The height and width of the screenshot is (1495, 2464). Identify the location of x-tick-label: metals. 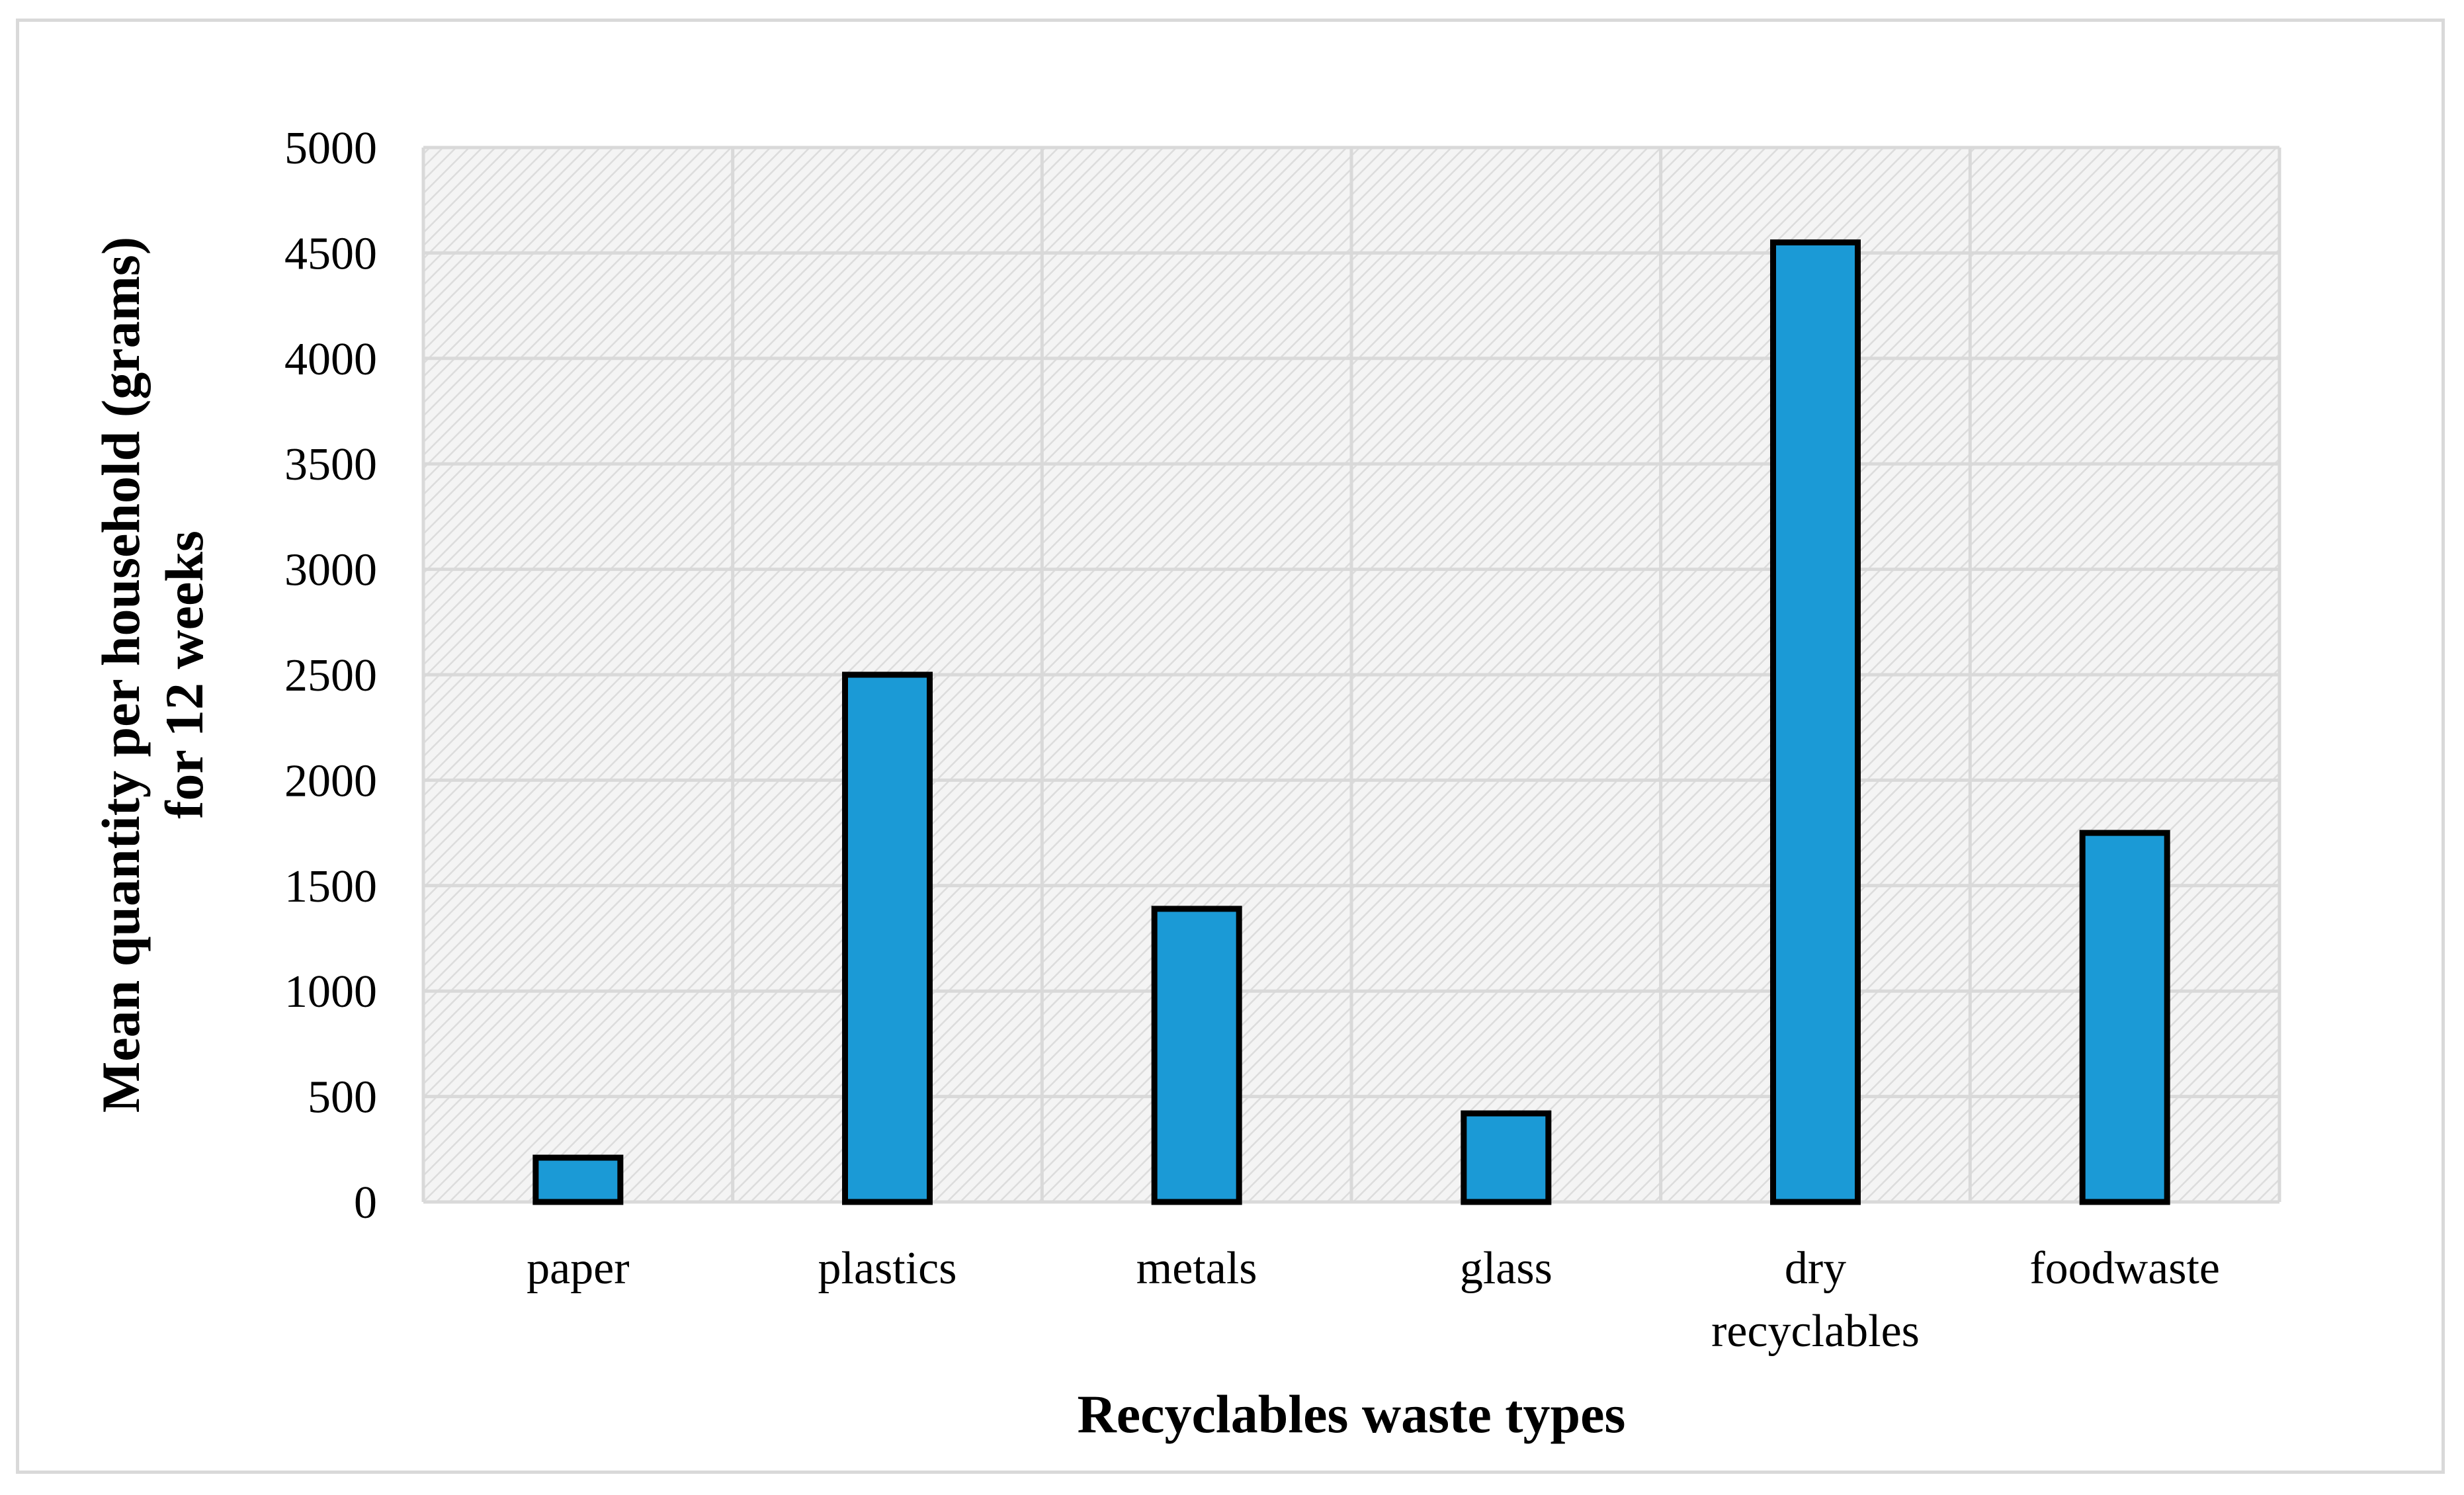
(1196, 1268).